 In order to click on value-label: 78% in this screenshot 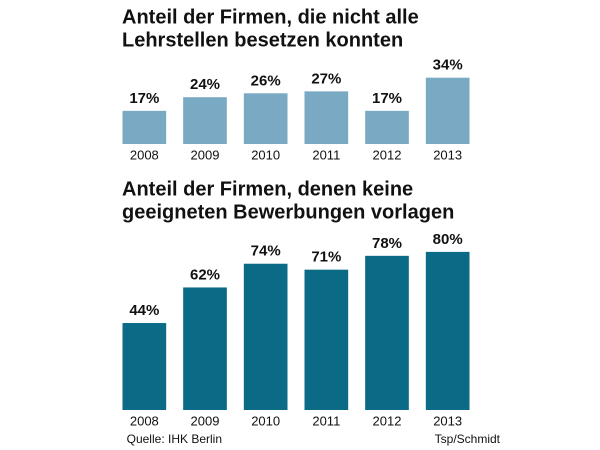, I will do `click(387, 243)`.